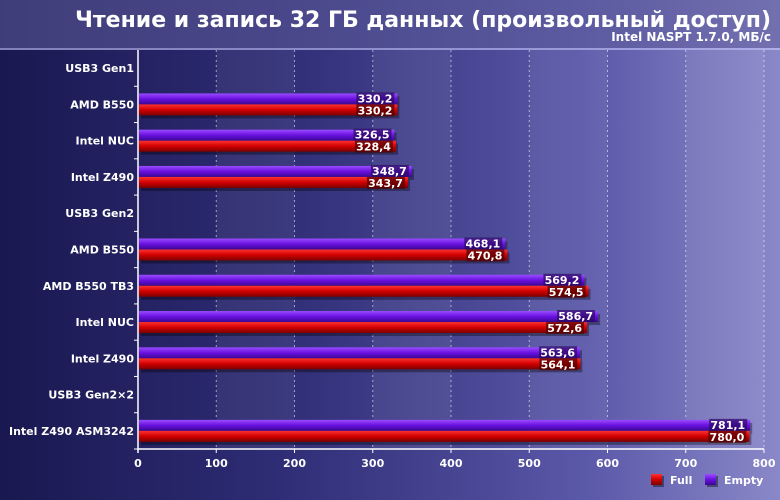 The width and height of the screenshot is (780, 500). Describe the element at coordinates (91, 395) in the screenshot. I see `category-label: USB3 Gen2×2` at that location.